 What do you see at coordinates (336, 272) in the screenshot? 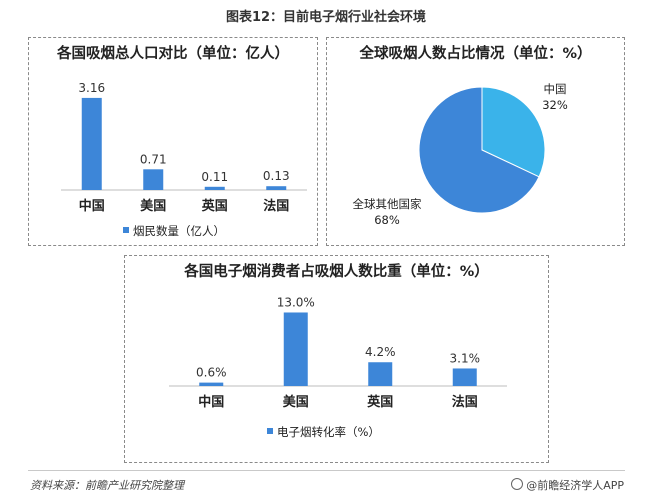
I see `chart-title: 各国电子烟消费者占吸烟人数比重（单位：%）` at bounding box center [336, 272].